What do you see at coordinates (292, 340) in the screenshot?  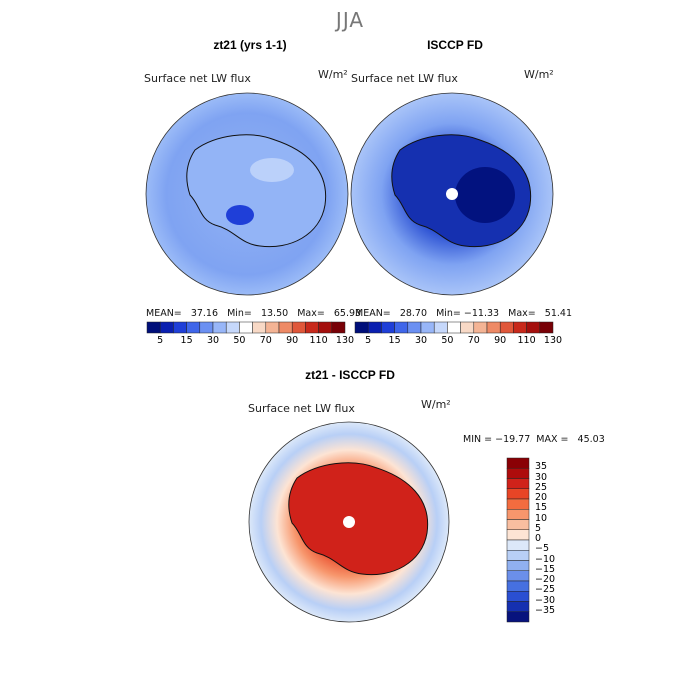 I see `colorbar-panel1-tick-label: 90` at bounding box center [292, 340].